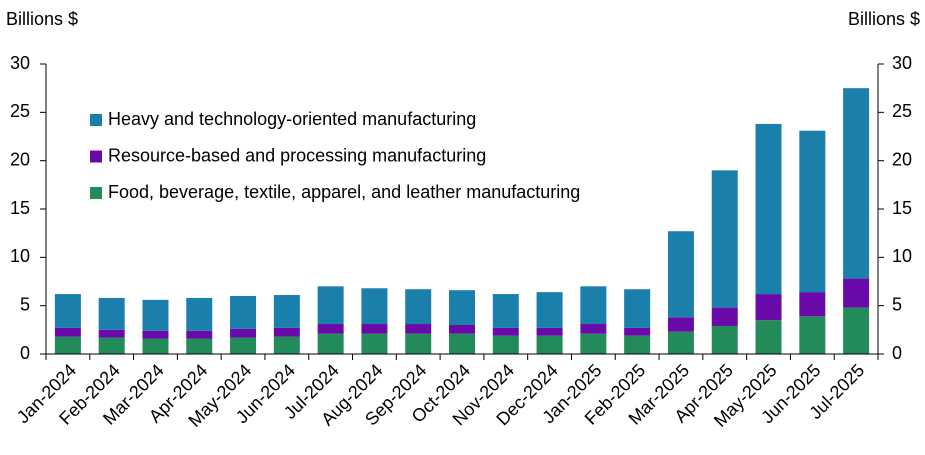 This screenshot has height=455, width=925. Describe the element at coordinates (902, 63) in the screenshot. I see `y2-tick-label: 30` at that location.